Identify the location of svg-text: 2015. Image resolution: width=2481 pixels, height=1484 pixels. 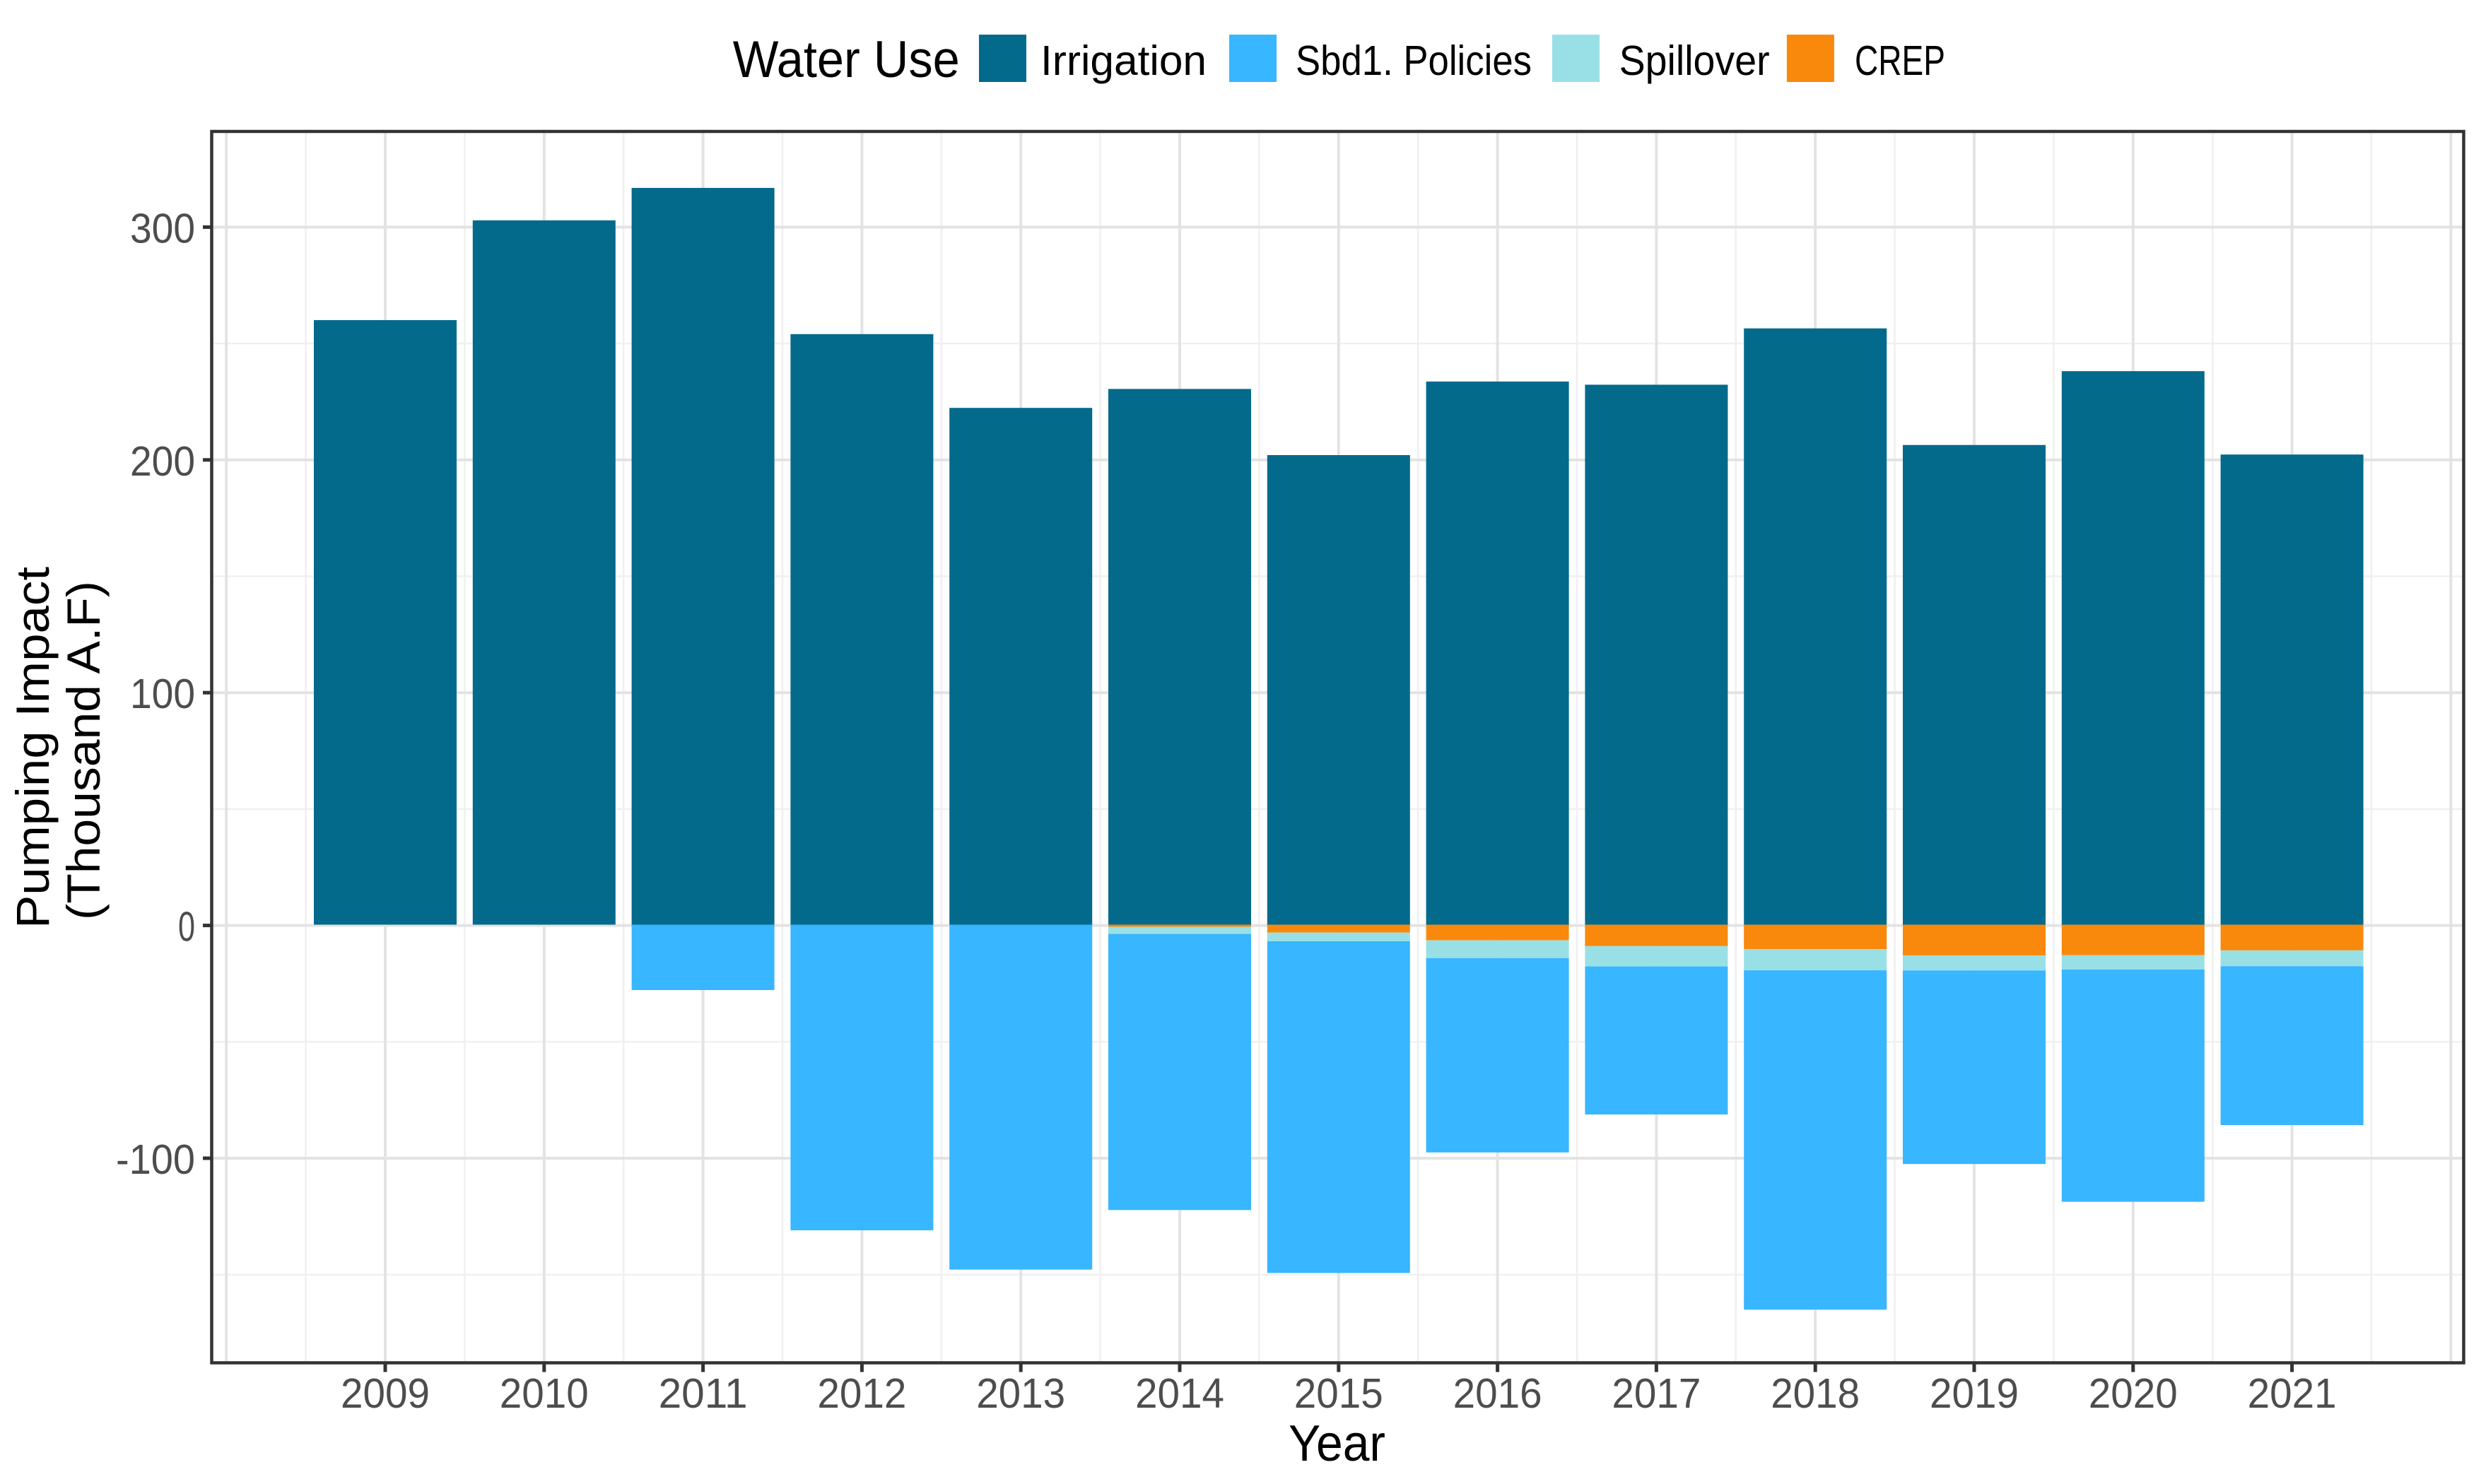
(1338, 1393).